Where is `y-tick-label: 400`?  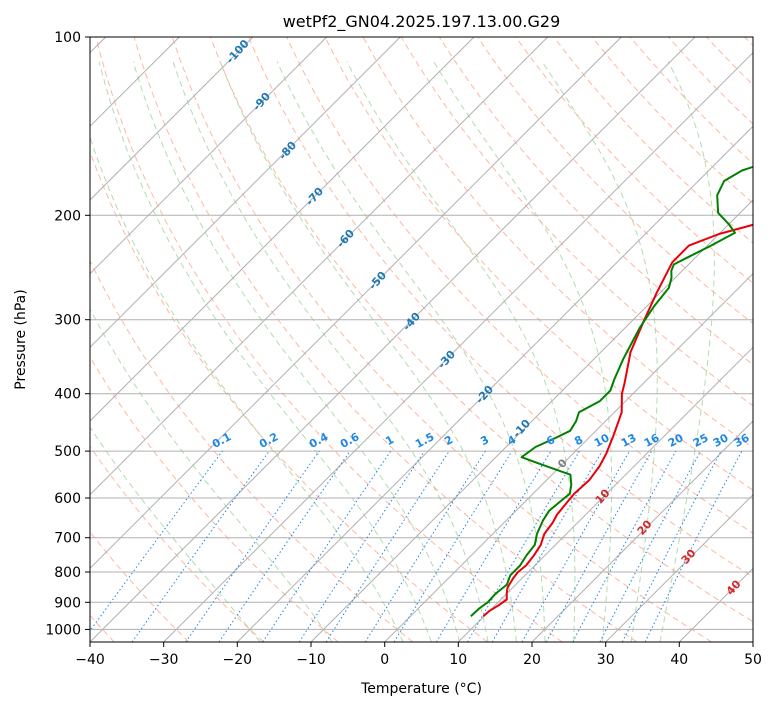
y-tick-label: 400 is located at coordinates (67, 395).